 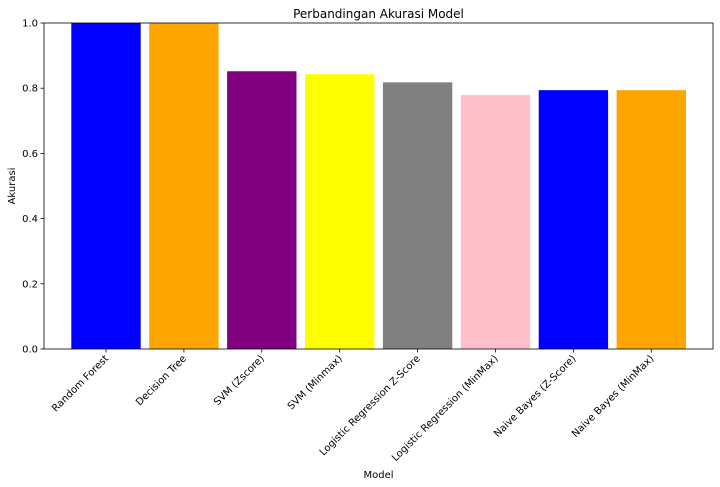 I want to click on x-tick-label-6: Naive Bayes (Z-Score), so click(x=535, y=396).